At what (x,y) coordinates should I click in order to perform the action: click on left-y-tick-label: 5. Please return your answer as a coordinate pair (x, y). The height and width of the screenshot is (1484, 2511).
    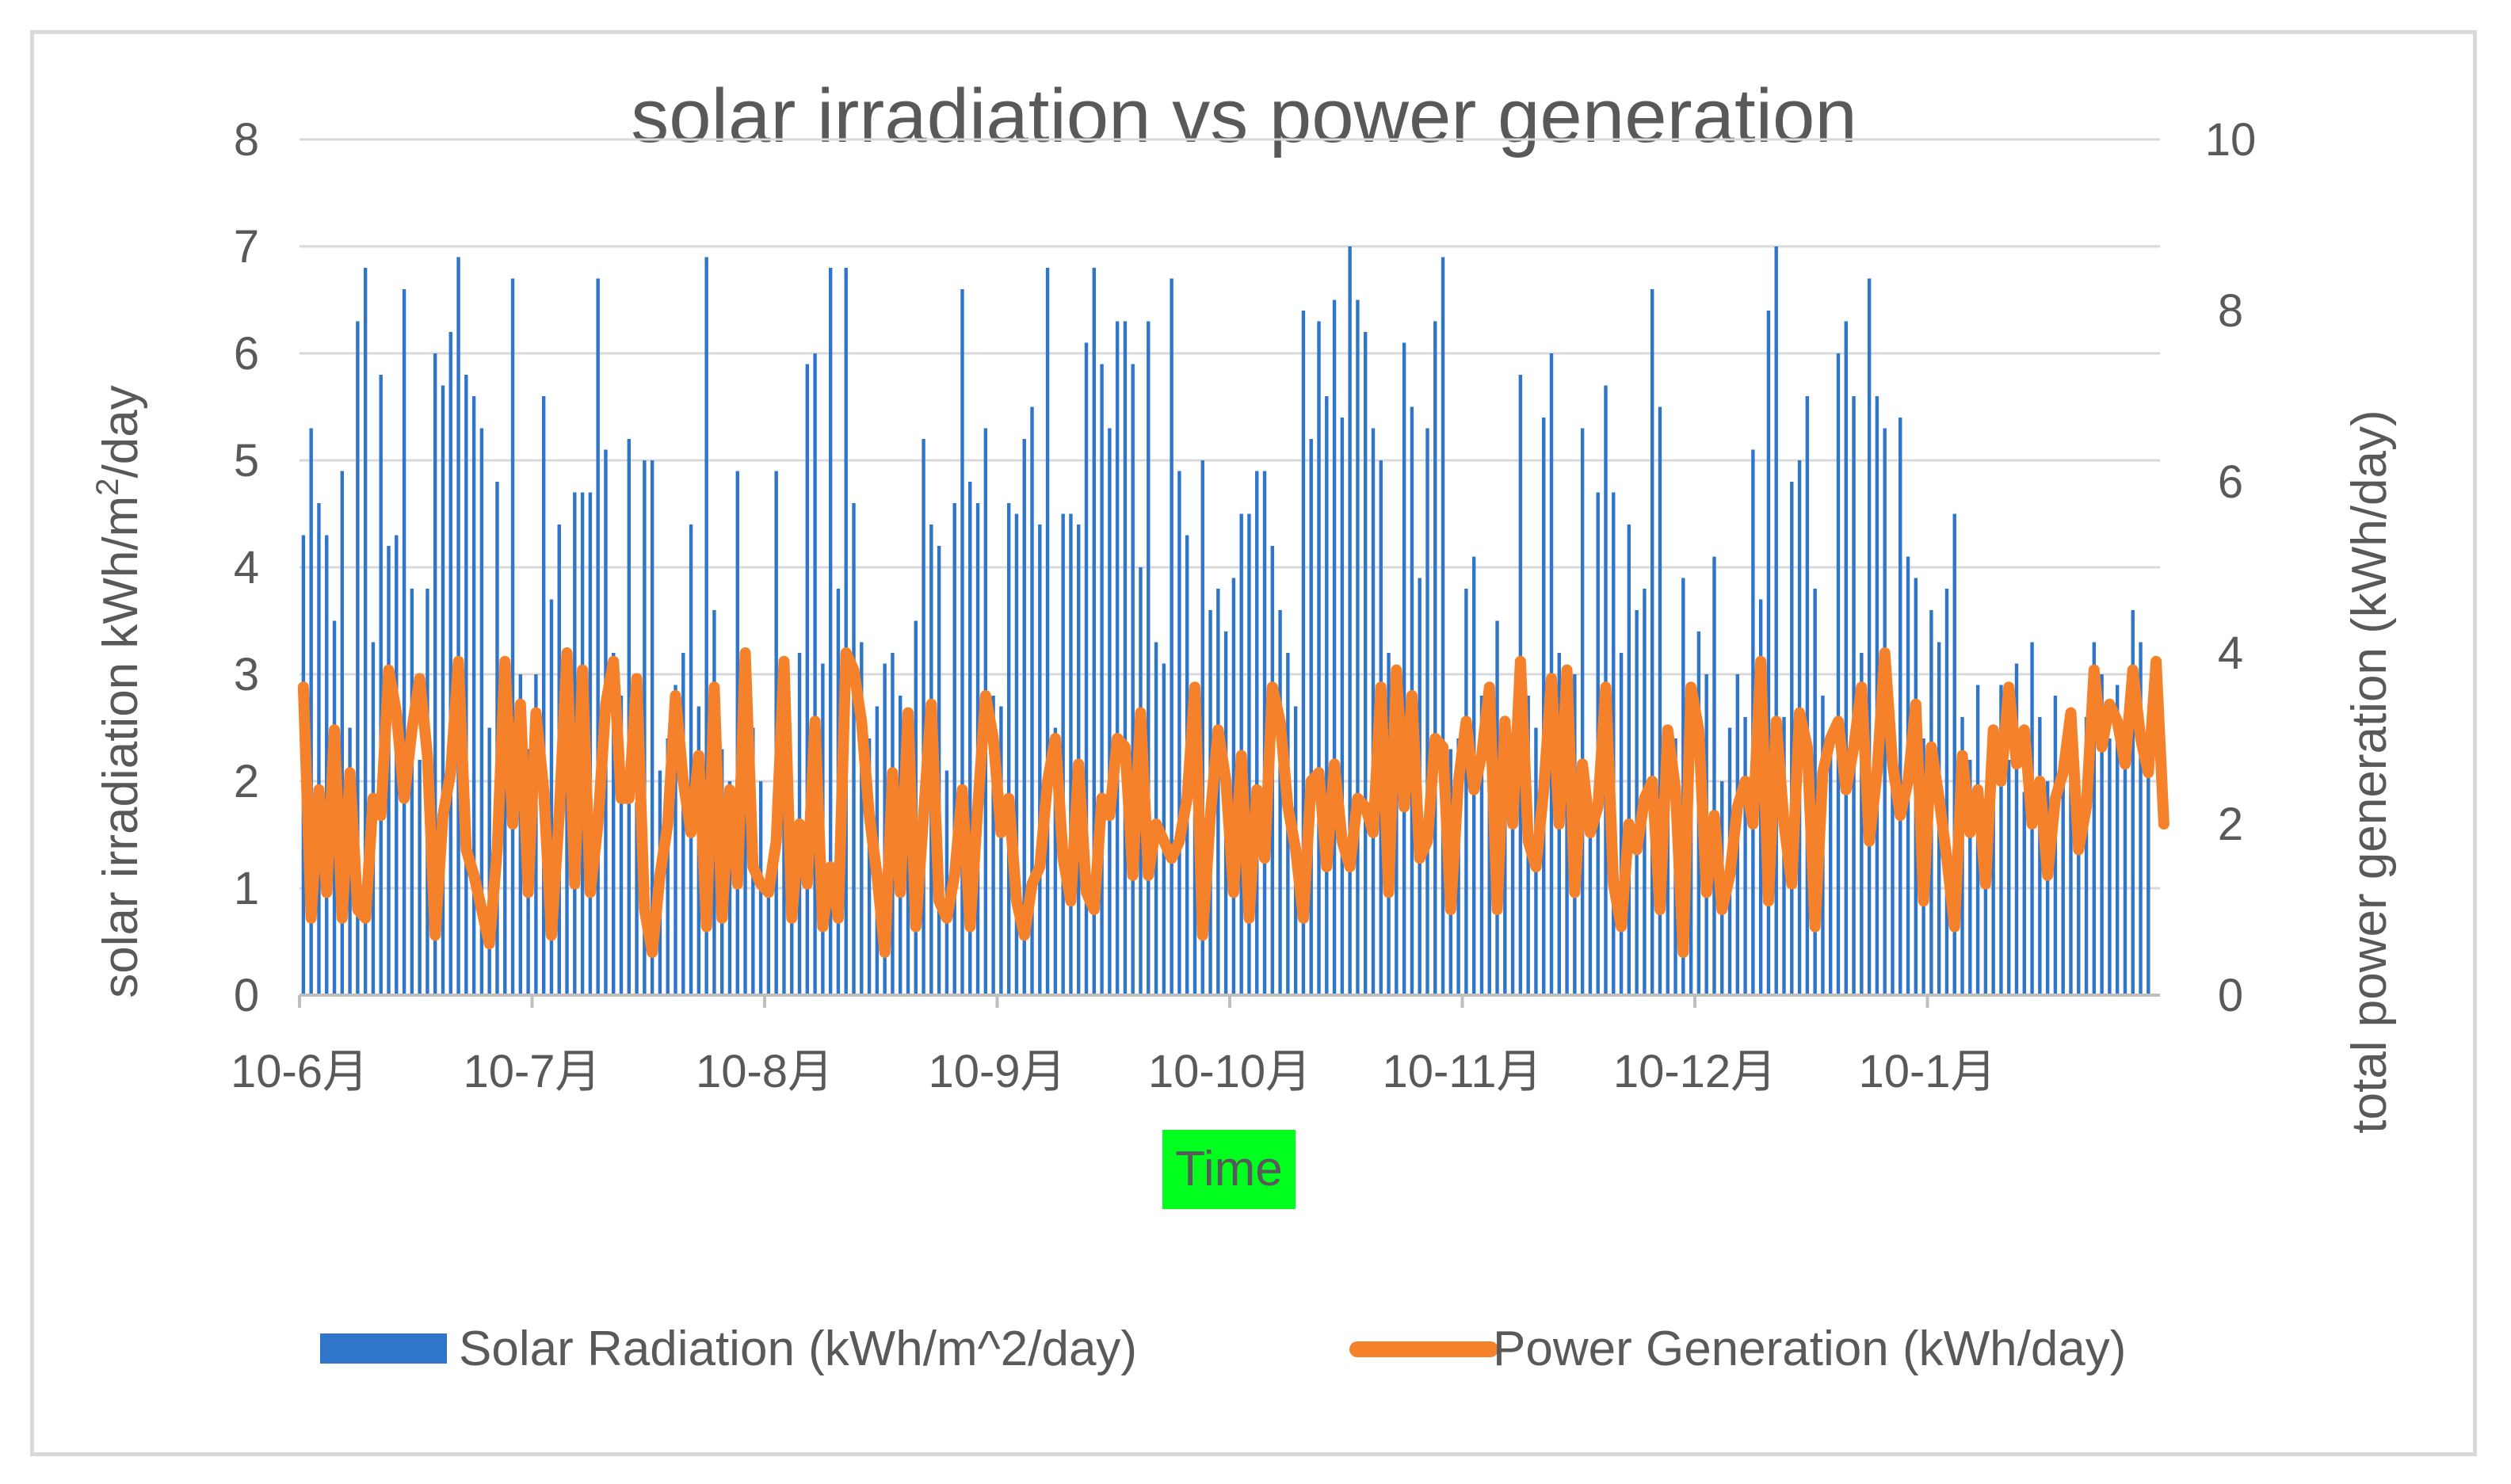
    Looking at the image, I should click on (246, 461).